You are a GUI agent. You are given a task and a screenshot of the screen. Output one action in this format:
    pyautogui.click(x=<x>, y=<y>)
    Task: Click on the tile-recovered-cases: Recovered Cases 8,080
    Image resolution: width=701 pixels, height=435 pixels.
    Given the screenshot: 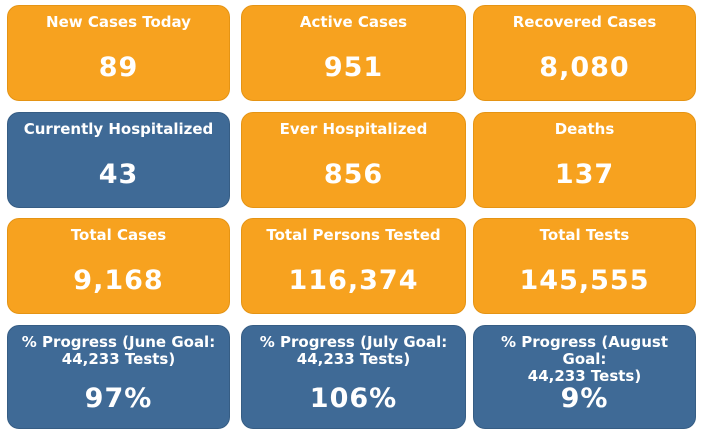 What is the action you would take?
    pyautogui.click(x=584, y=53)
    